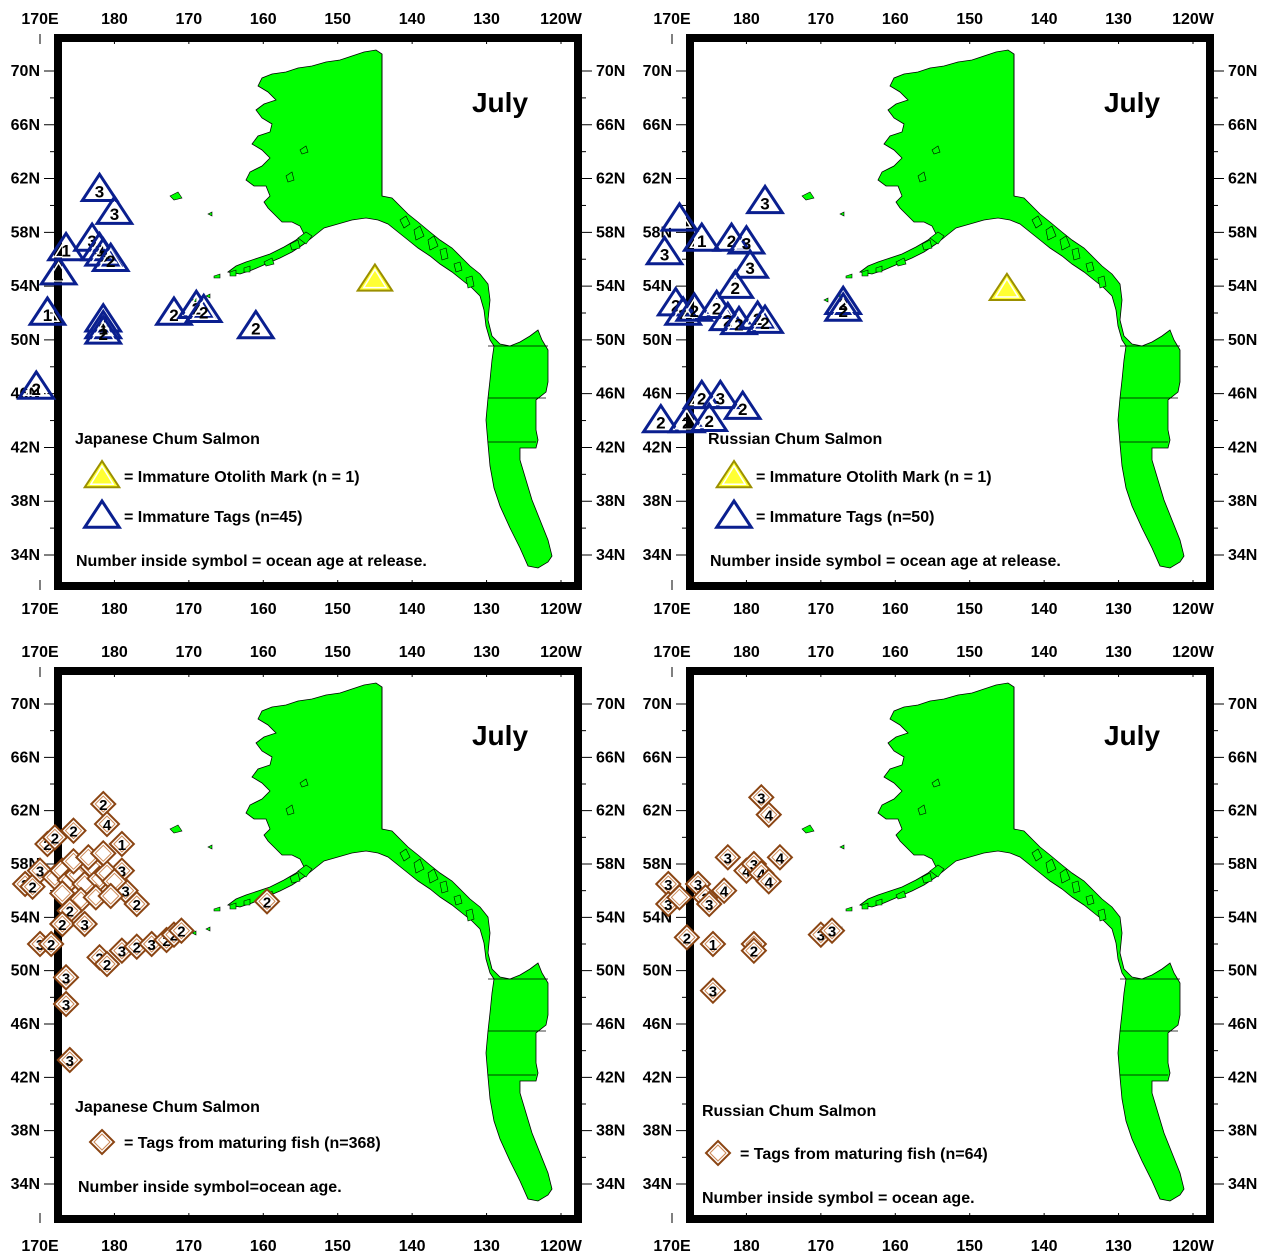 The image size is (1270, 1256). Describe the element at coordinates (47, 310) in the screenshot. I see `immature-tag-triangle: 1` at that location.